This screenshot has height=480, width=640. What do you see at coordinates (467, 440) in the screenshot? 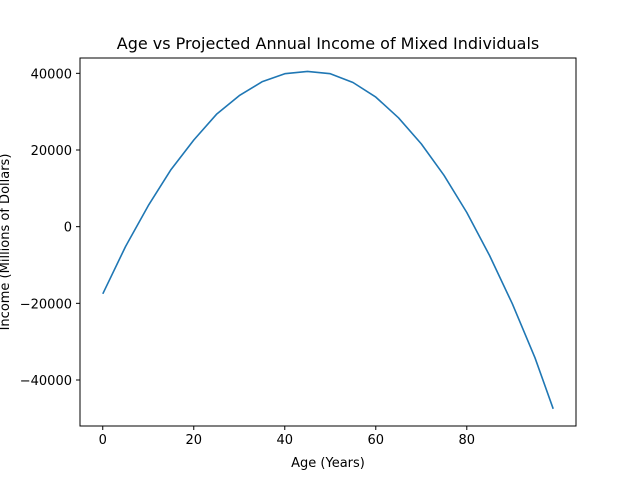
I see `x-tick-label: 80` at bounding box center [467, 440].